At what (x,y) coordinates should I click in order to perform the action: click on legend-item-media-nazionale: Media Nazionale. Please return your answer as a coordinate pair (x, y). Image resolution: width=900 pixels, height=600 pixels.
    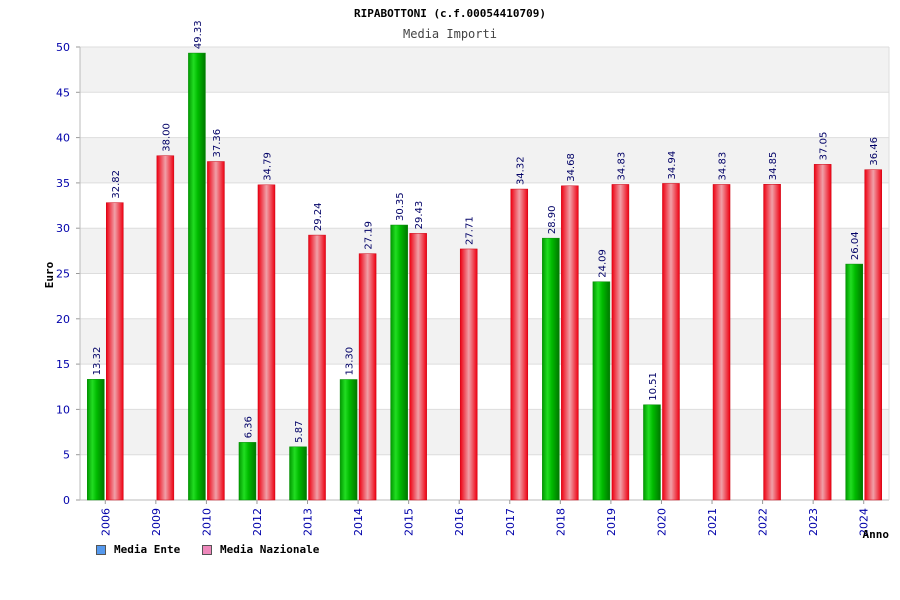
    Looking at the image, I should click on (260, 549).